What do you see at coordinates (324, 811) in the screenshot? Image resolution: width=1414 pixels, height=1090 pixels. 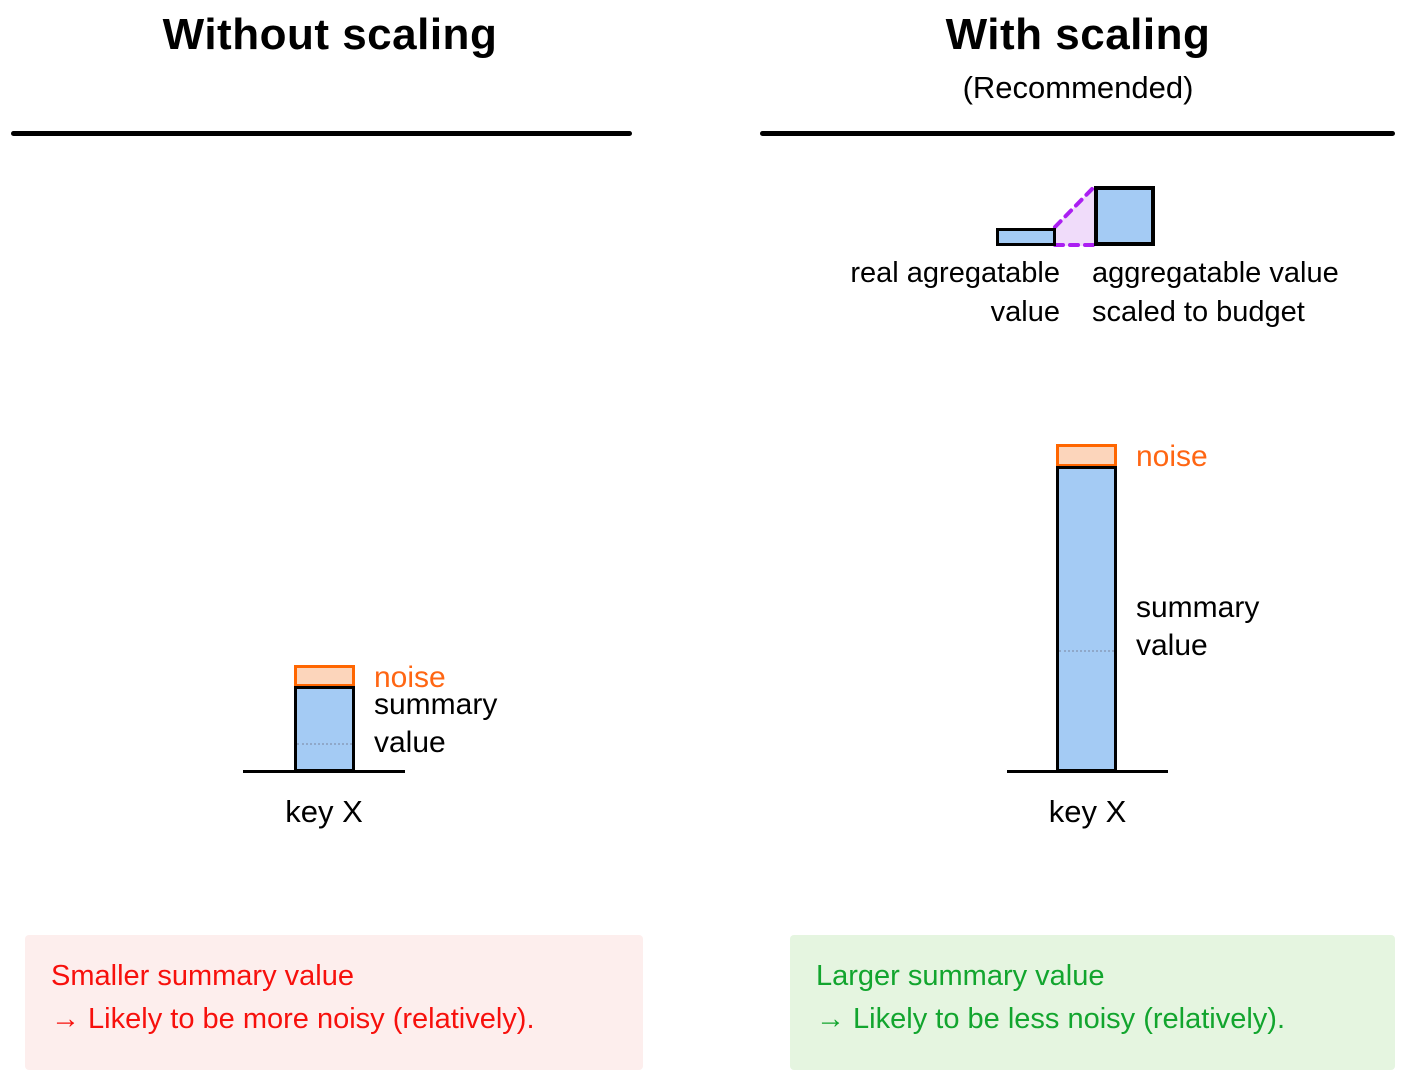 I see `left-key-label: key X` at bounding box center [324, 811].